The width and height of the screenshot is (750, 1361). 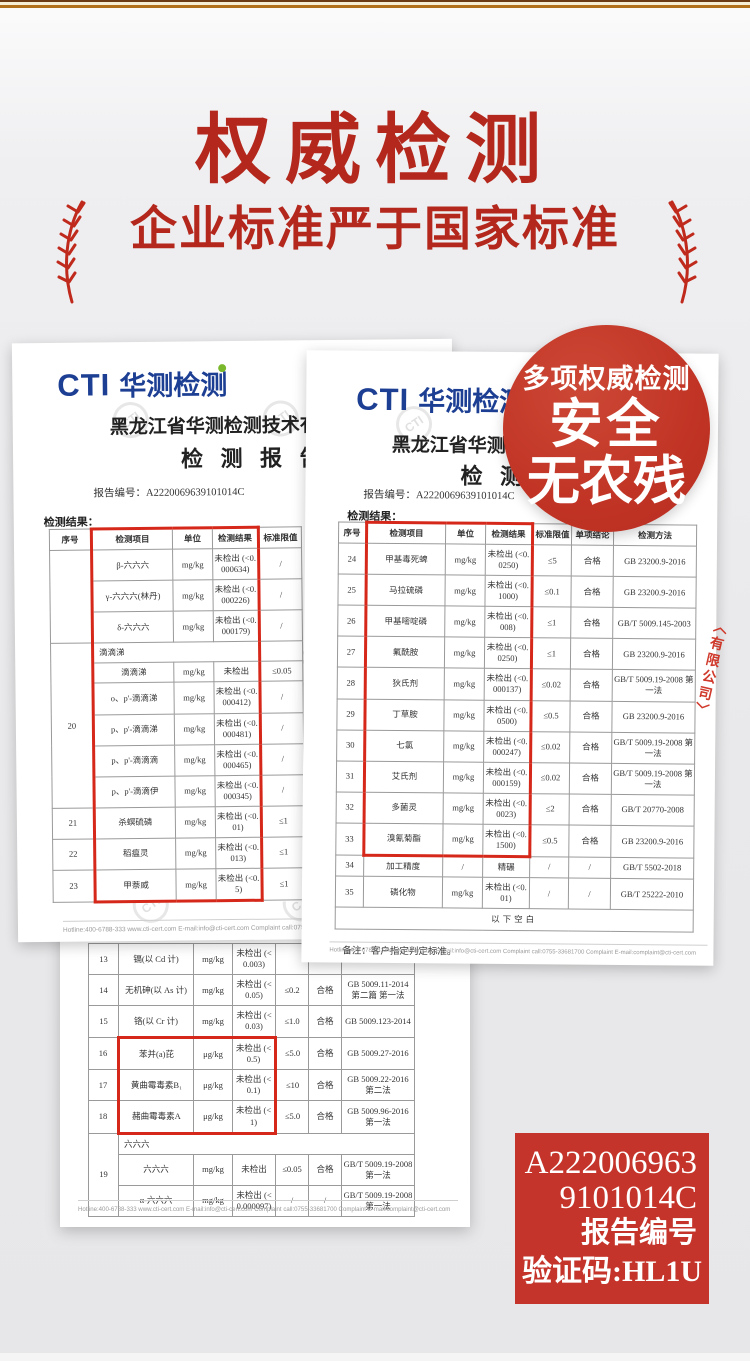 What do you see at coordinates (383, 399) in the screenshot?
I see `cti-logo-text: CTI` at bounding box center [383, 399].